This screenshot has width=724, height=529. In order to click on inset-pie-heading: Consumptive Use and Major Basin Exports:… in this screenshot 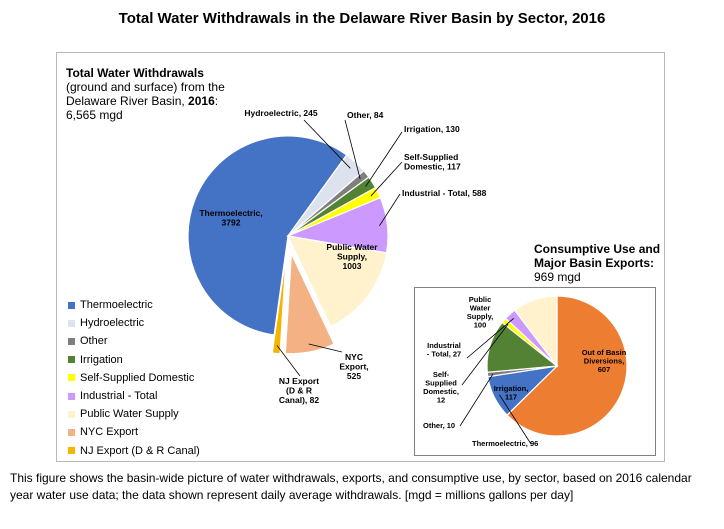, I will do `click(597, 263)`.